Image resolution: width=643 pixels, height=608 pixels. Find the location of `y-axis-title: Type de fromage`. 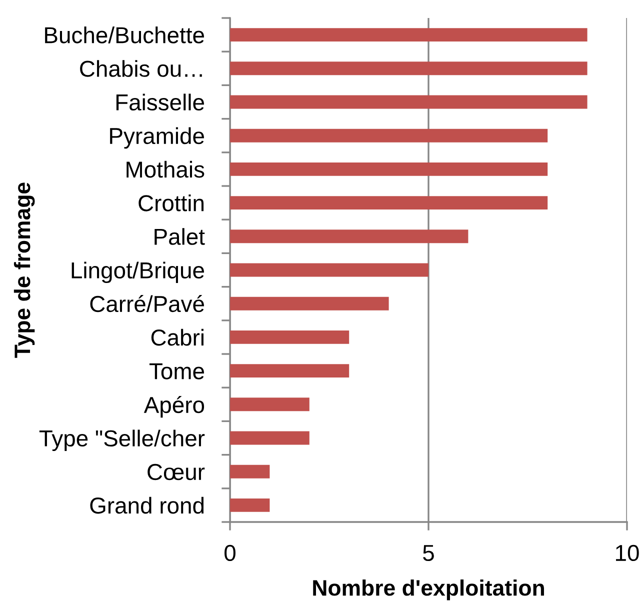

y-axis-title: Type de fromage is located at coordinates (24, 270).